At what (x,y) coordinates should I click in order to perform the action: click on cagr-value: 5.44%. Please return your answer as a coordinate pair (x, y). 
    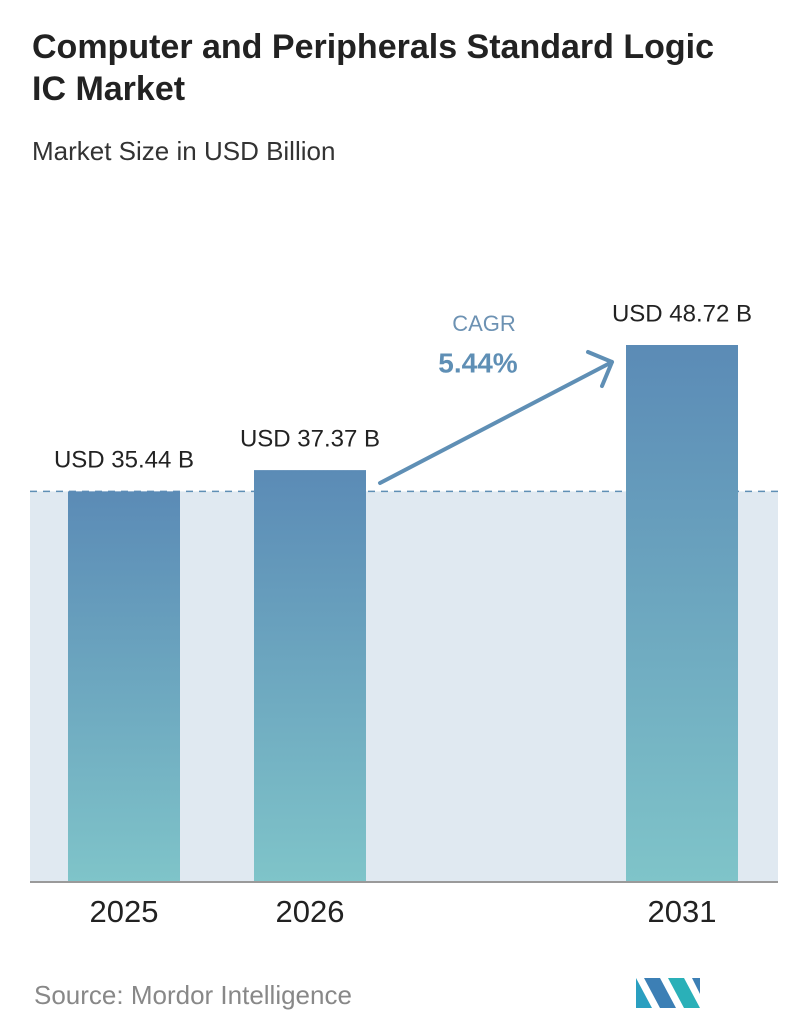
    Looking at the image, I should click on (477, 362).